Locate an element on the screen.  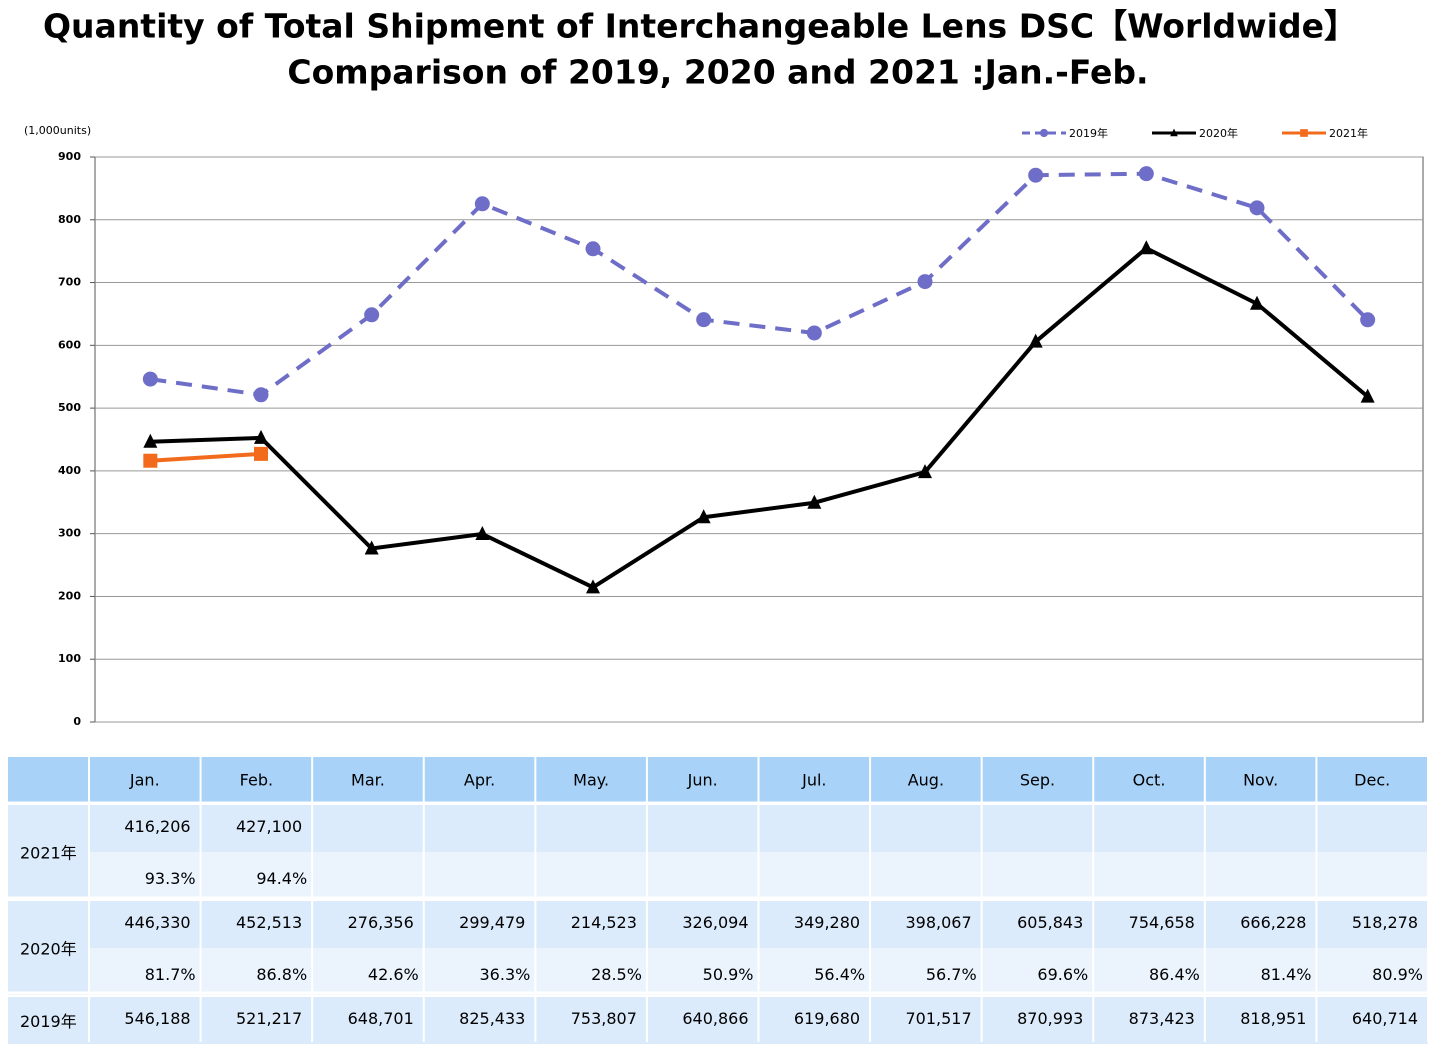
table-header: May. is located at coordinates (591, 780).